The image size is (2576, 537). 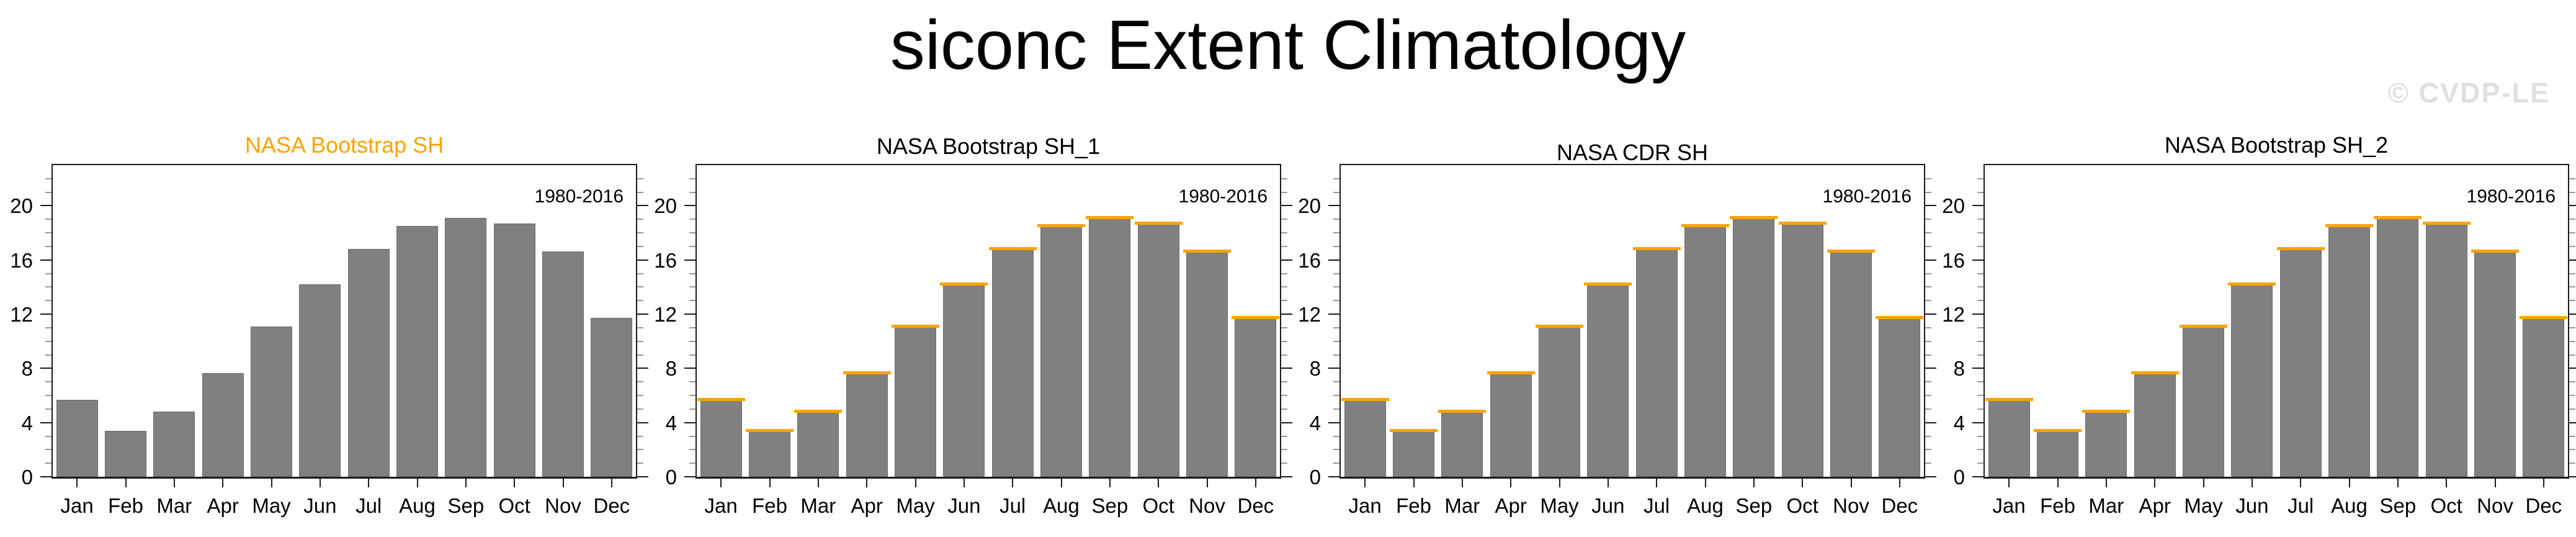 What do you see at coordinates (671, 369) in the screenshot?
I see `y-axis-tick-label: 8` at bounding box center [671, 369].